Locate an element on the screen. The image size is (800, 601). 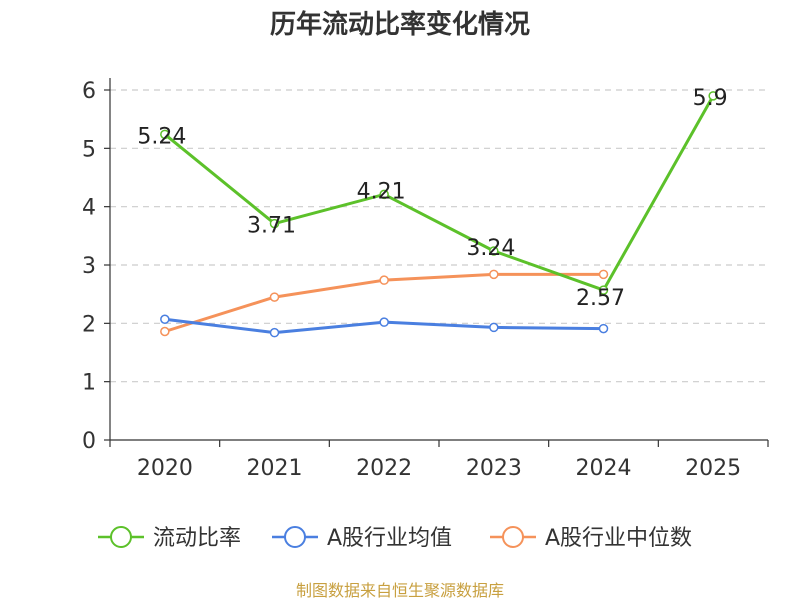
y-tick-label: 4 is located at coordinates (89, 208).